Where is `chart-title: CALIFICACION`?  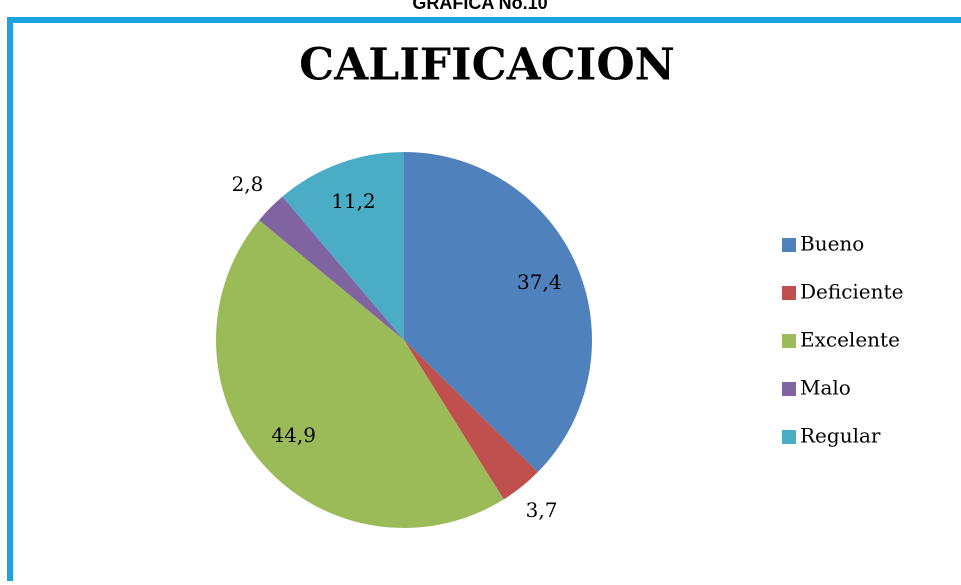 chart-title: CALIFICACION is located at coordinates (487, 65).